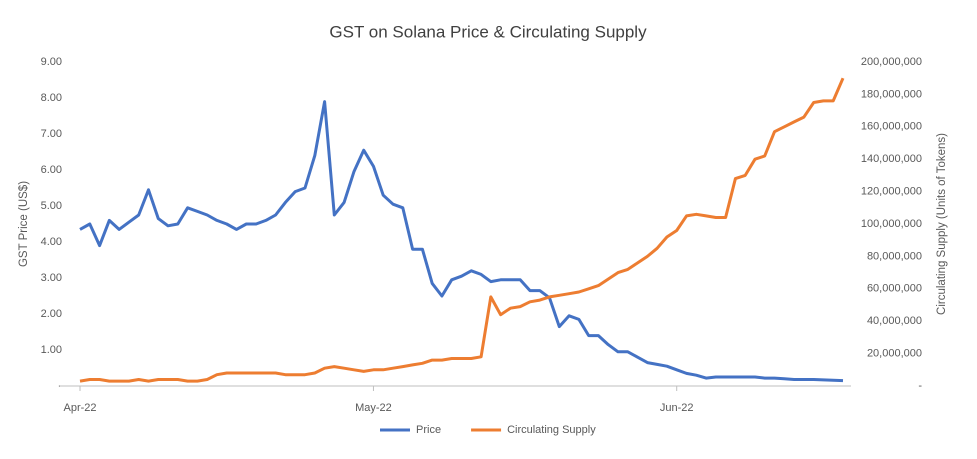 This screenshot has height=459, width=977. Describe the element at coordinates (51, 278) in the screenshot. I see `y-tick-label: 3.00` at that location.